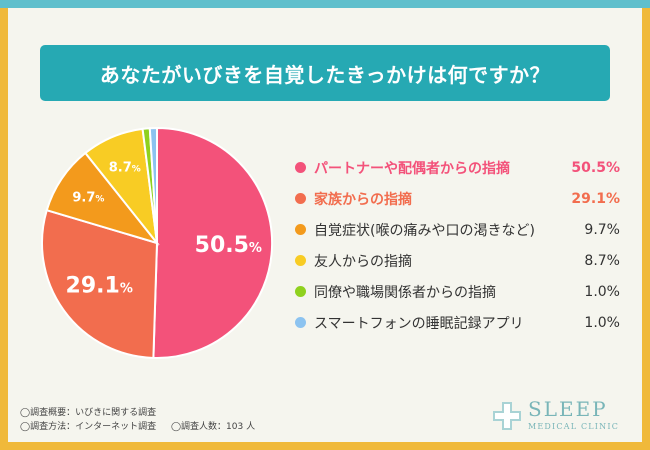  What do you see at coordinates (424, 230) in the screenshot?
I see `legend-label: 自覚症状(喉の痛みや口の渇きなど)` at bounding box center [424, 230].